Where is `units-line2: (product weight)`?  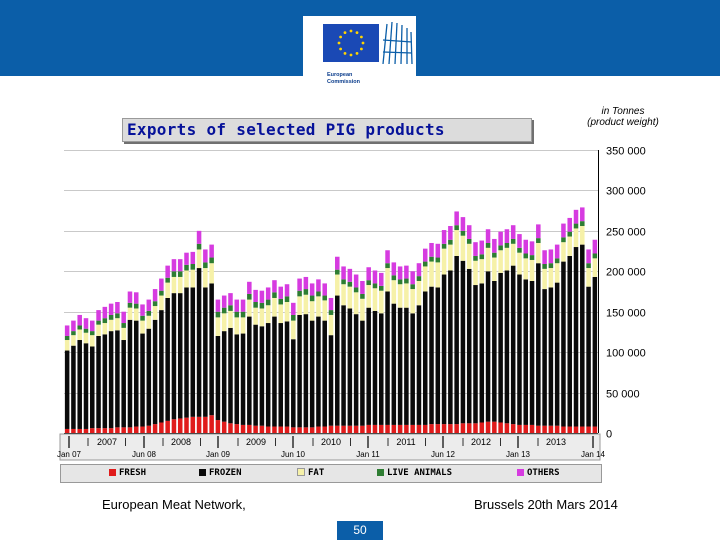 units-line2: (product weight) is located at coordinates (623, 122).